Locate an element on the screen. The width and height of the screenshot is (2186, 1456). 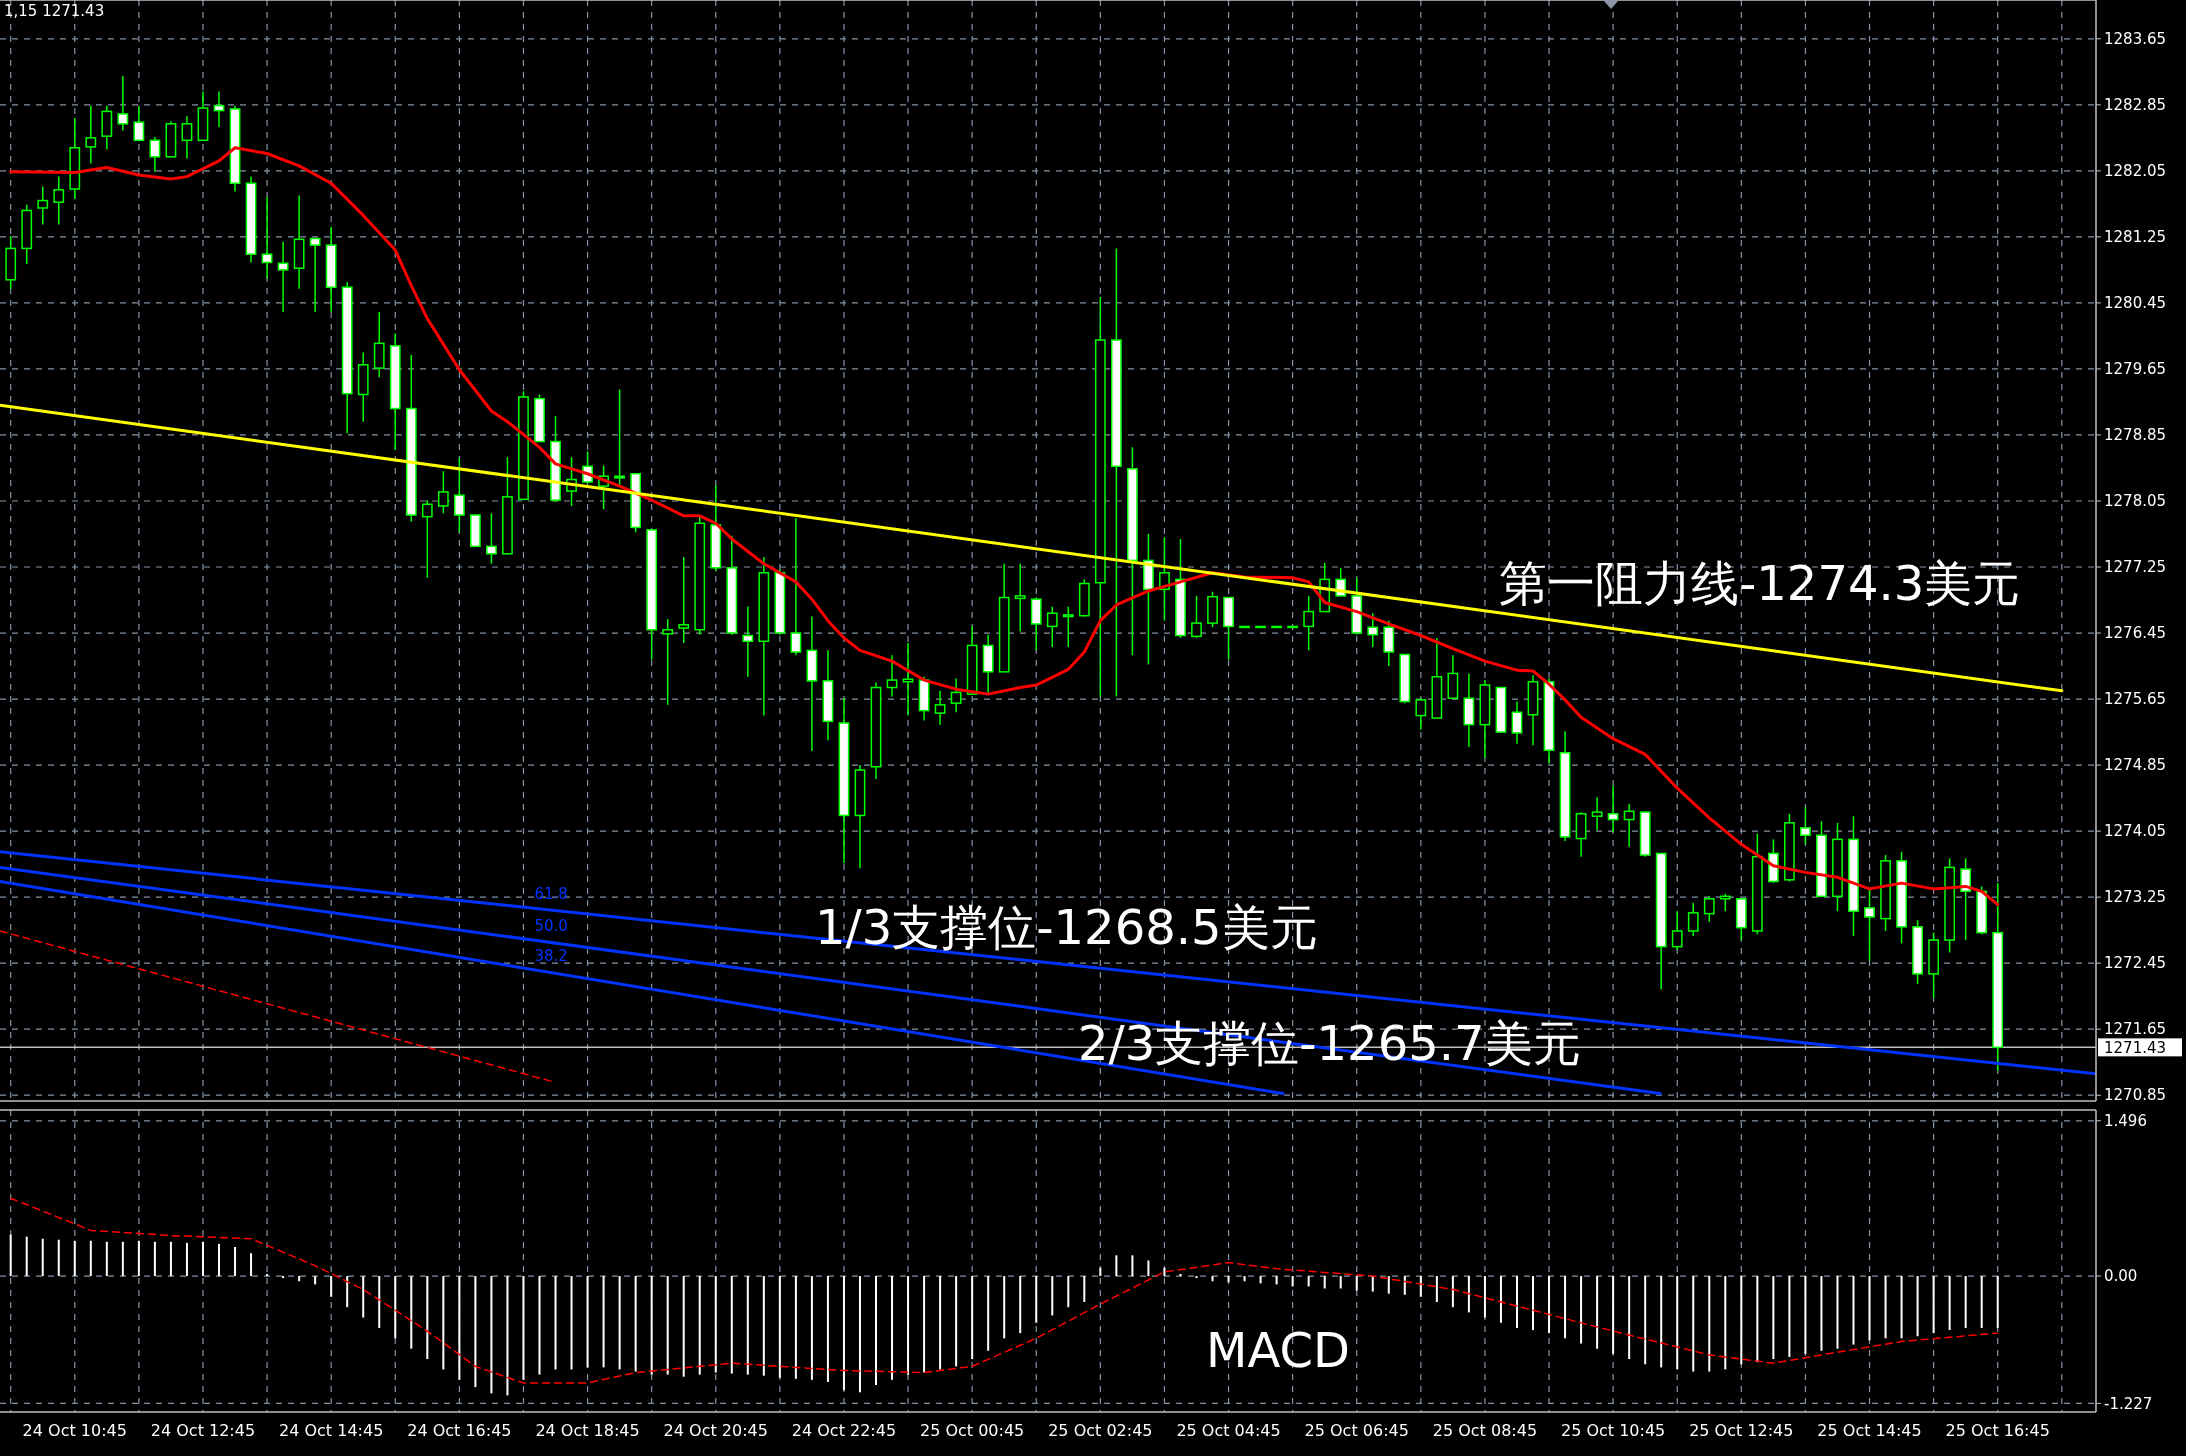
x-tick-label: 24 Oct 20:45 is located at coordinates (715, 1430).